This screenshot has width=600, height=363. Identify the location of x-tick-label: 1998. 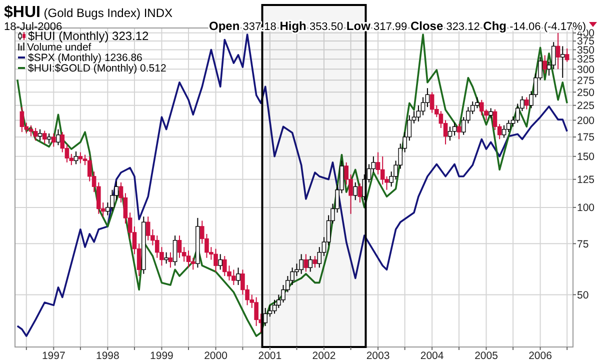
(108, 356).